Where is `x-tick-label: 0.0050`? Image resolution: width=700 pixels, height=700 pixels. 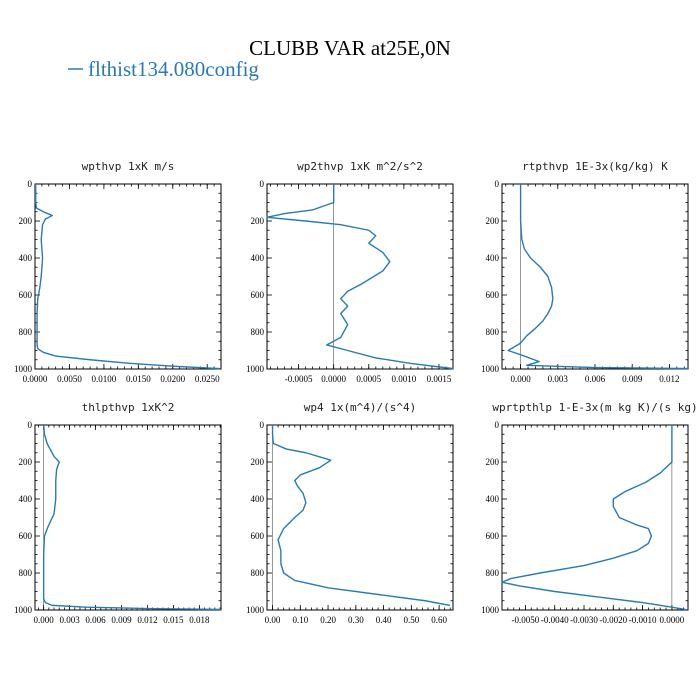 x-tick-label: 0.0050 is located at coordinates (69, 379).